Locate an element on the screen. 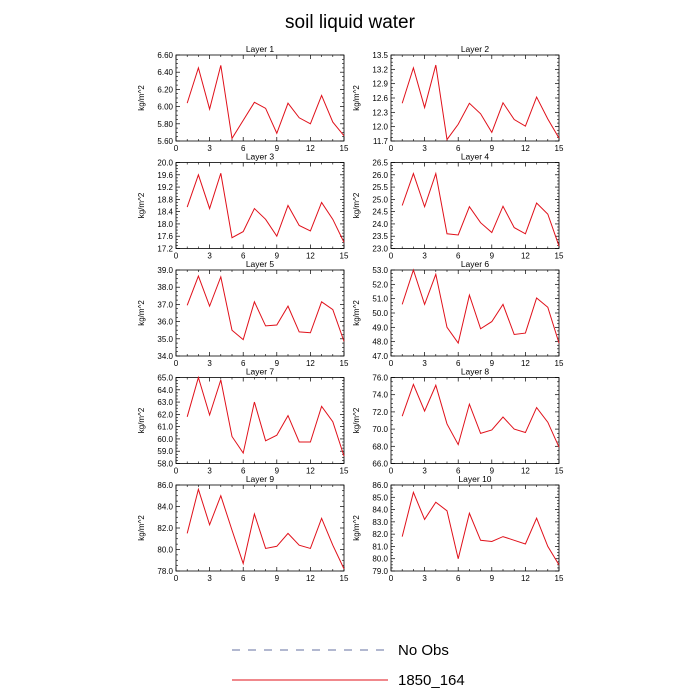  y-tick-label: 52.0 is located at coordinates (380, 284).